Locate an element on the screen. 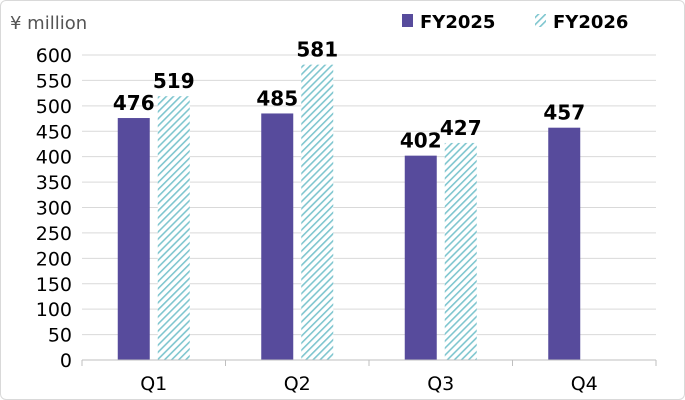  data-label: 402 is located at coordinates (421, 141).